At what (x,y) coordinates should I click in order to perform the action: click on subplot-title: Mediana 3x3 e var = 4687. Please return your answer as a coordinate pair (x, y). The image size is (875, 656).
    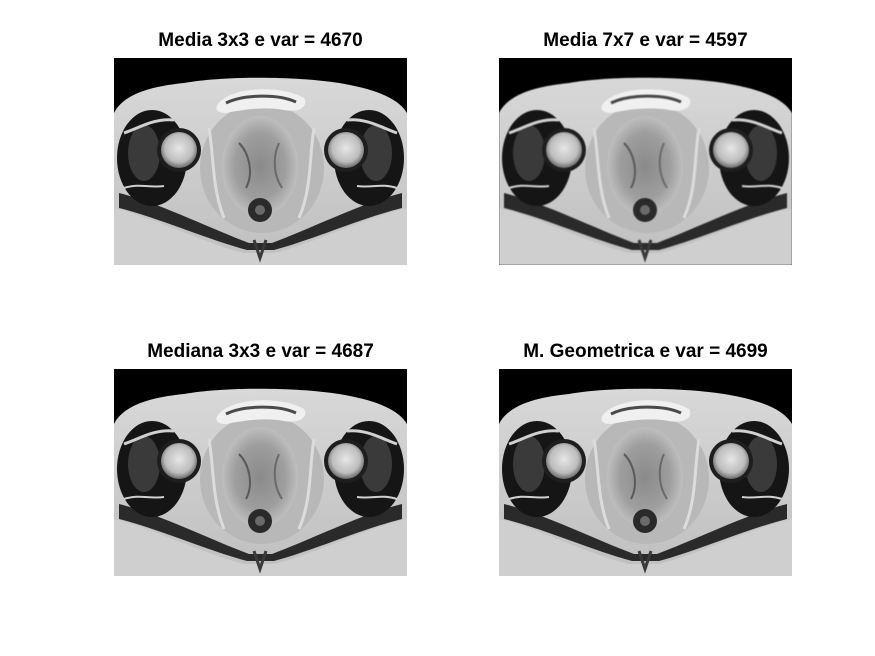
    Looking at the image, I should click on (260, 351).